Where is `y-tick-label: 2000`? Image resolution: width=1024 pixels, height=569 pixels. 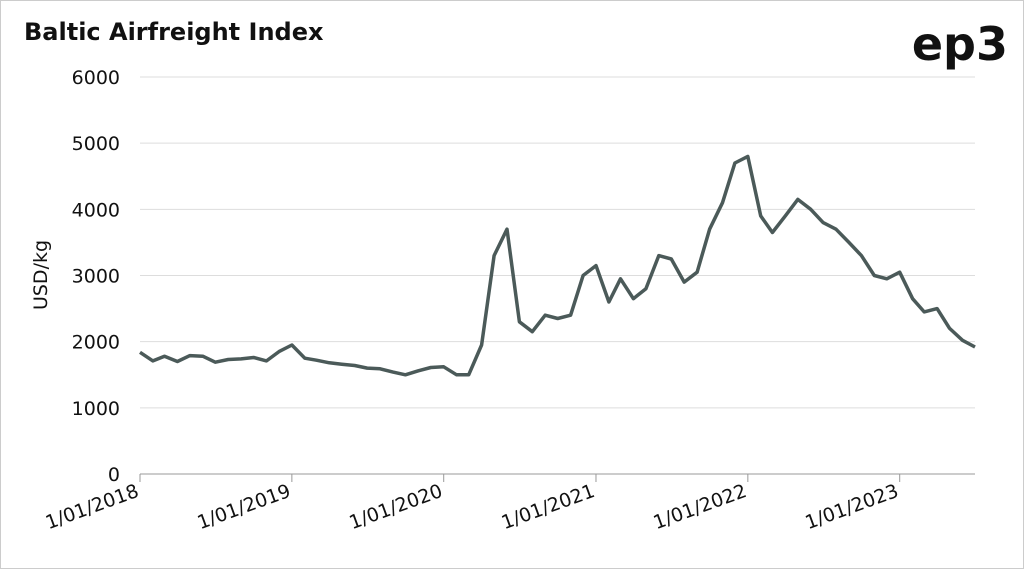 y-tick-label: 2000 is located at coordinates (96, 343).